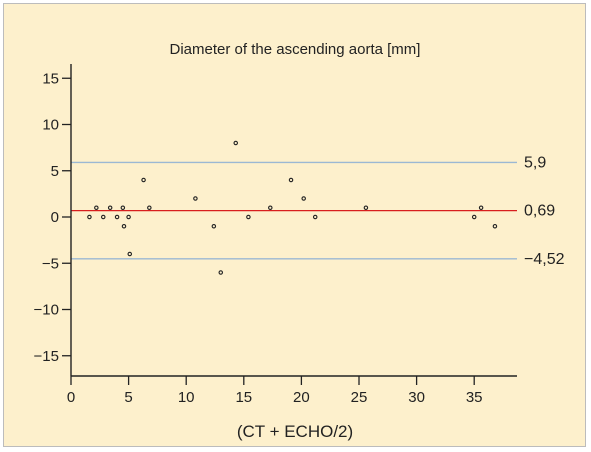 This screenshot has height=452, width=591. What do you see at coordinates (71, 397) in the screenshot?
I see `x-tick-label: 0` at bounding box center [71, 397].